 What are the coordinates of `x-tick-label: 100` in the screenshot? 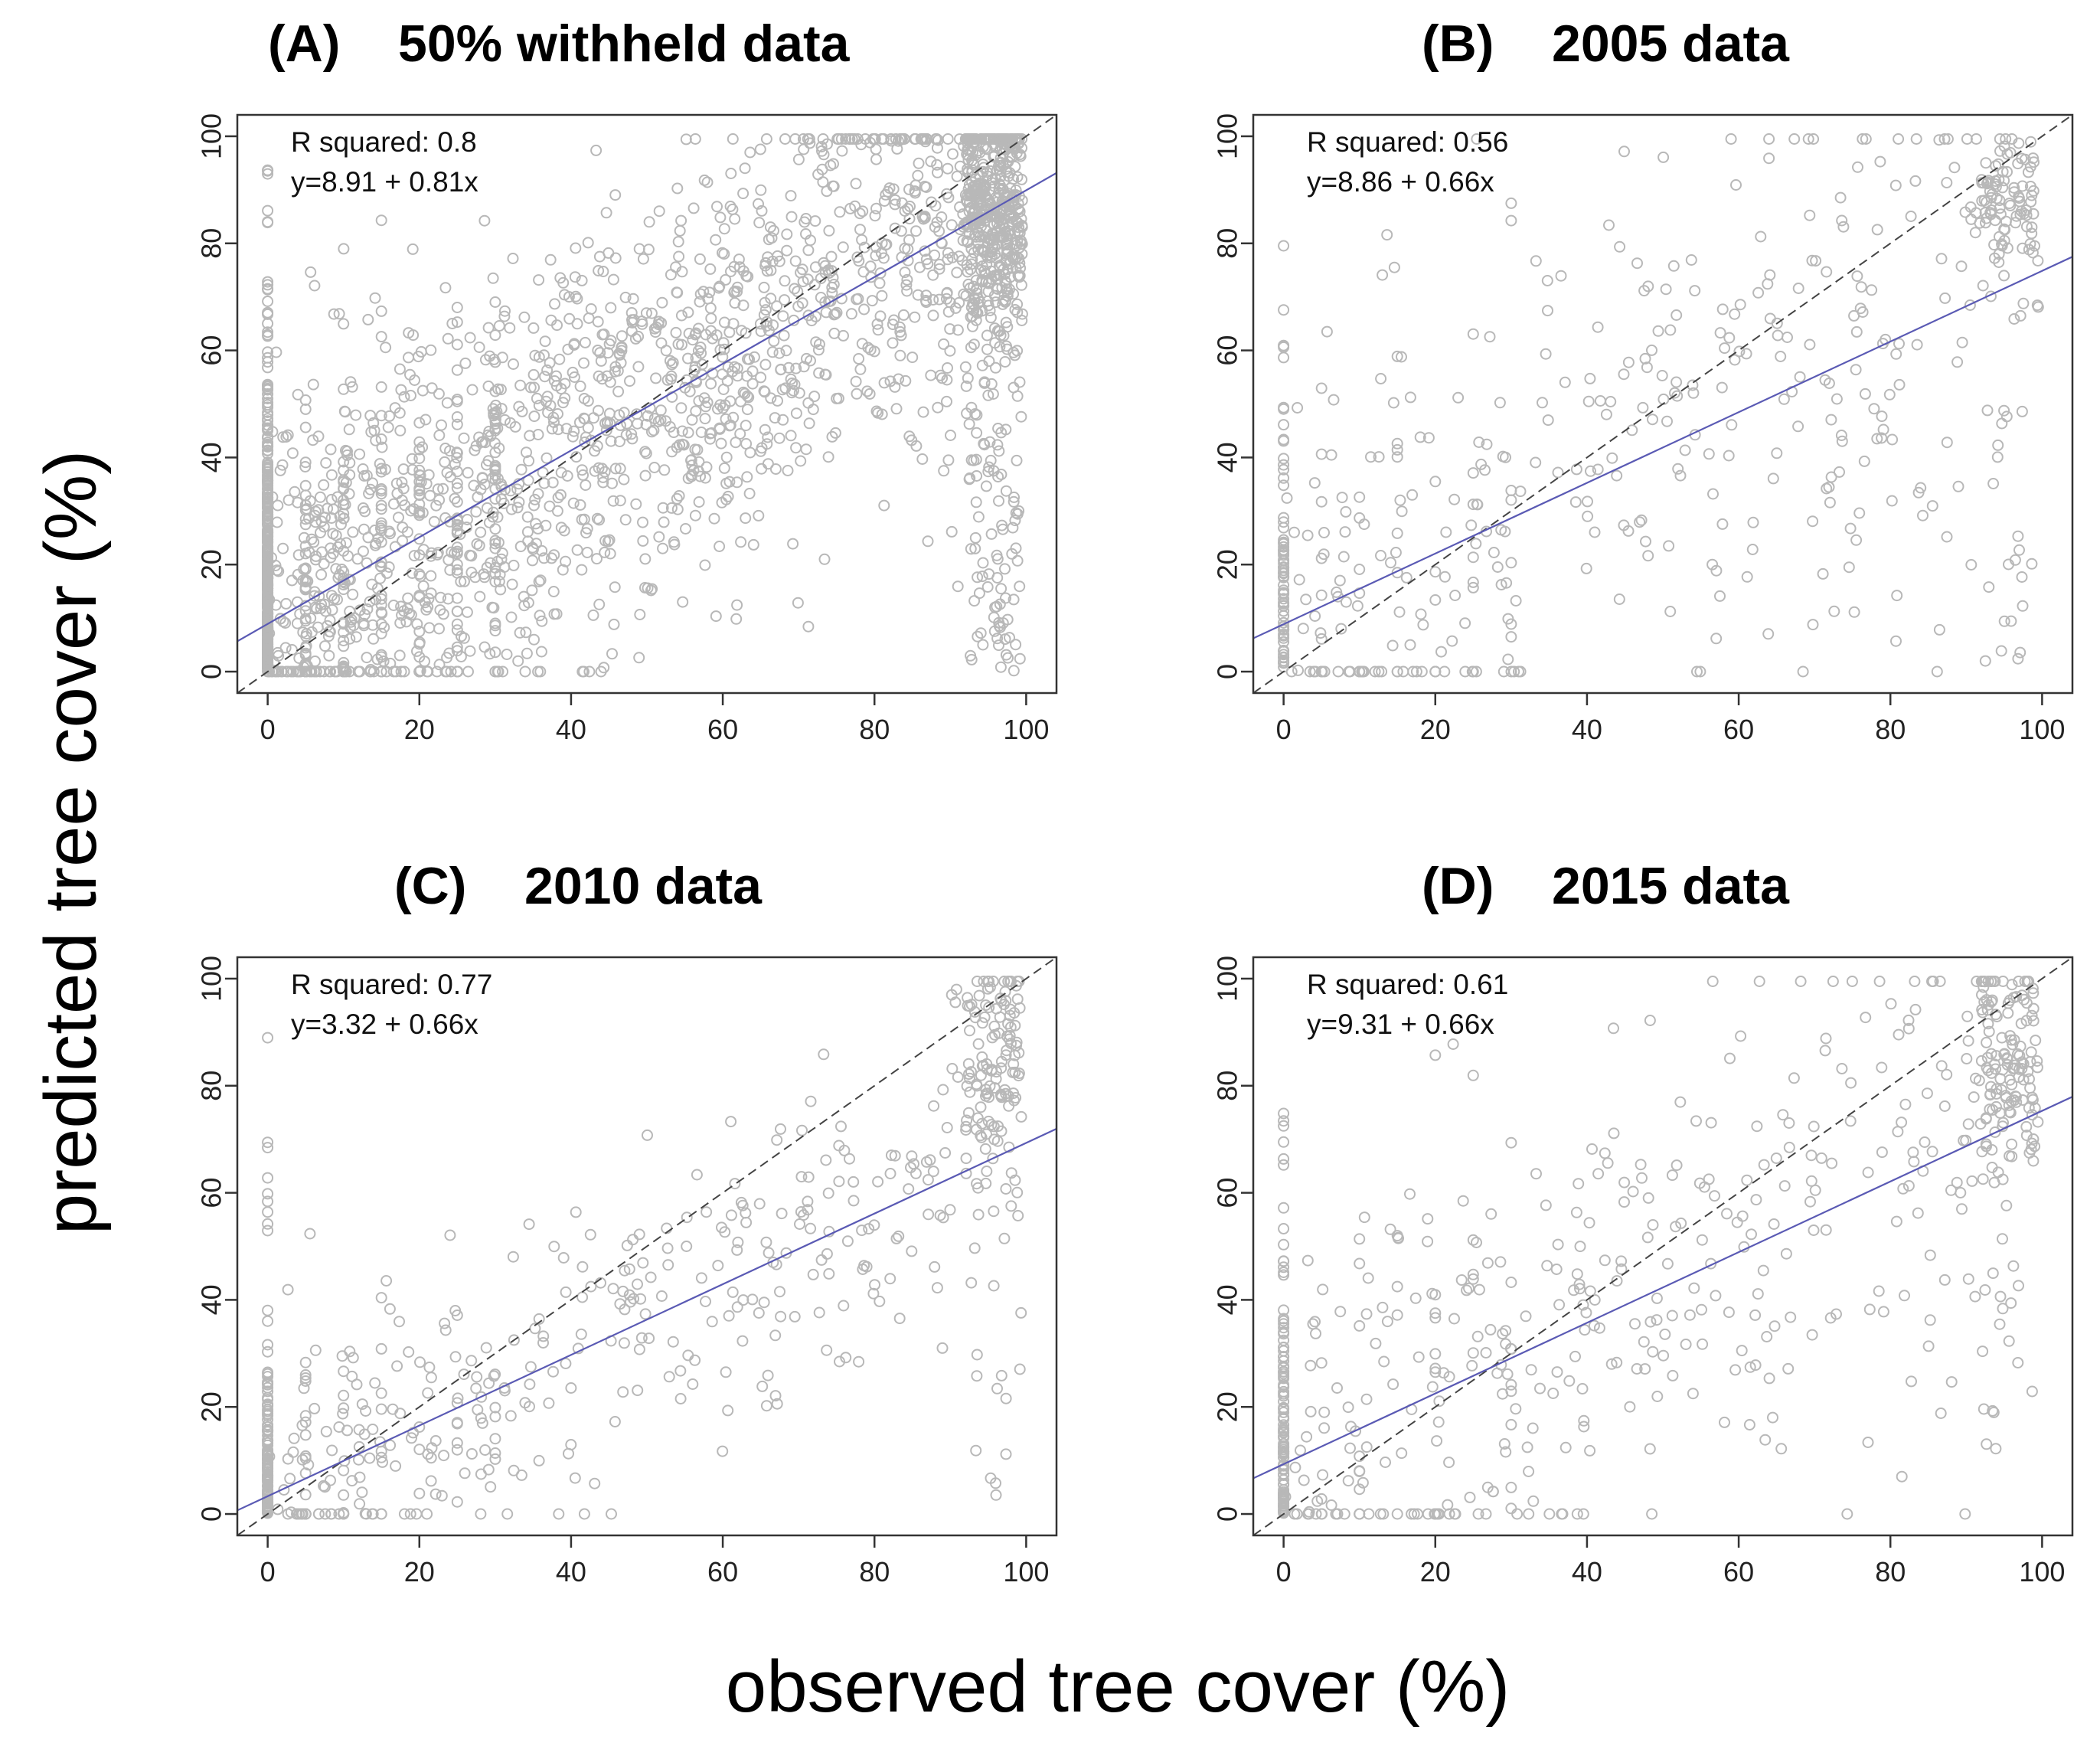 It's located at (1026, 730).